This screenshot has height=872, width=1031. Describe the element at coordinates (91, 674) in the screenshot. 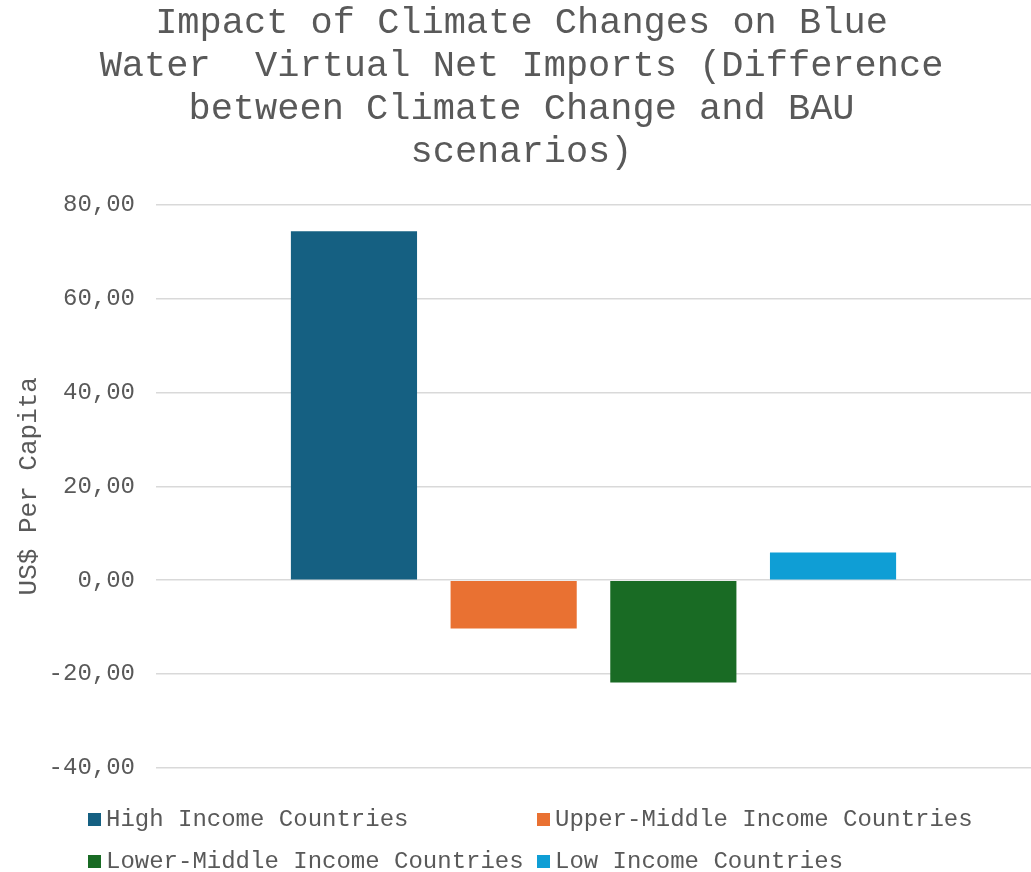

I see `y-tick-label: -20,00` at that location.